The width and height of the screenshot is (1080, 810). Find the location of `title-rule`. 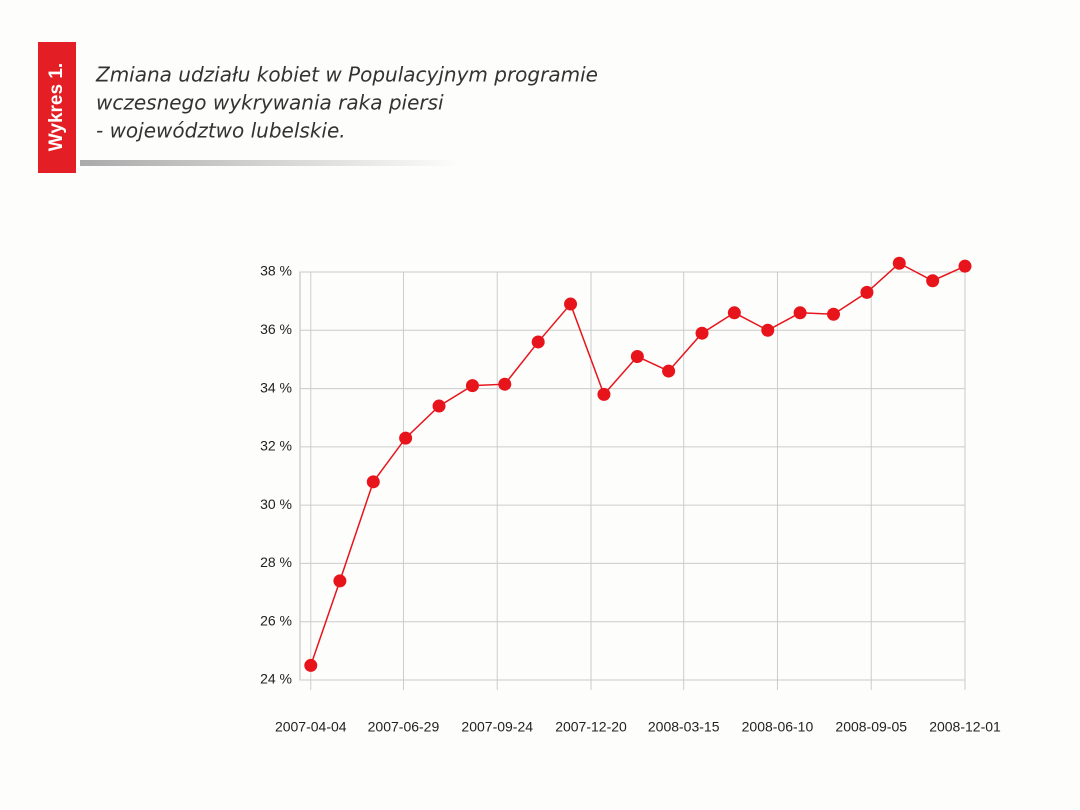

title-rule is located at coordinates (270, 163).